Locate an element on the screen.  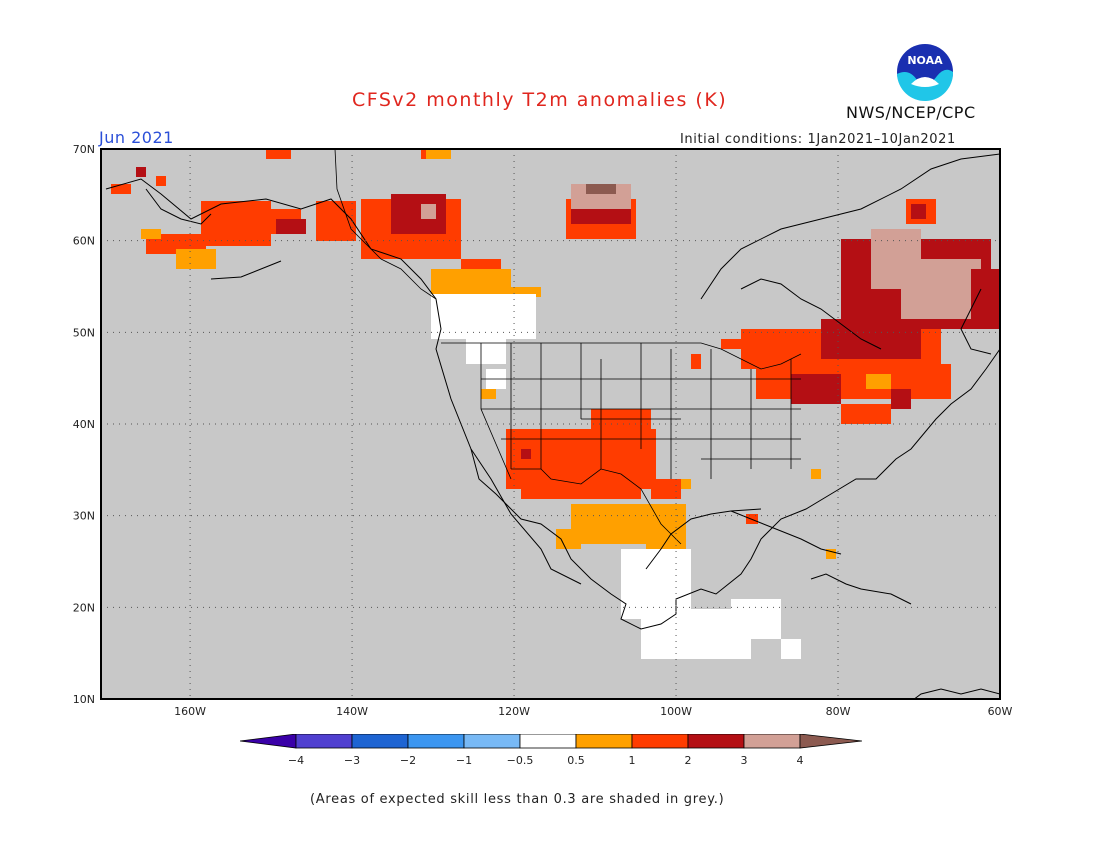
colorbar-label: 1 is located at coordinates (632, 760).